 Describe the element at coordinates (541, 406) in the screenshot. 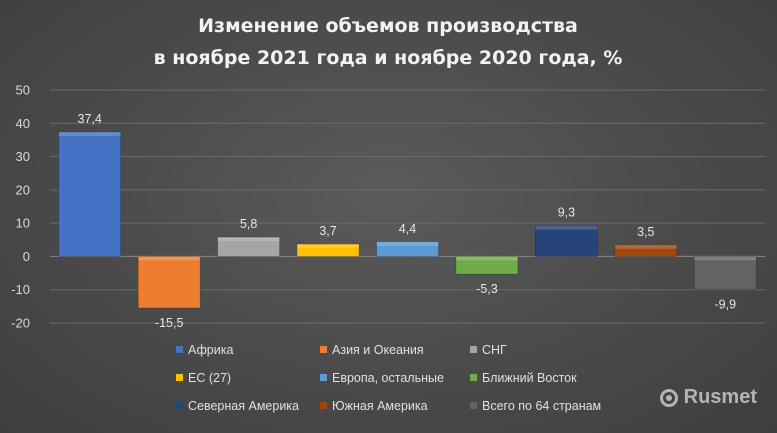

I see `legend-label: Всего по 64 странам` at that location.